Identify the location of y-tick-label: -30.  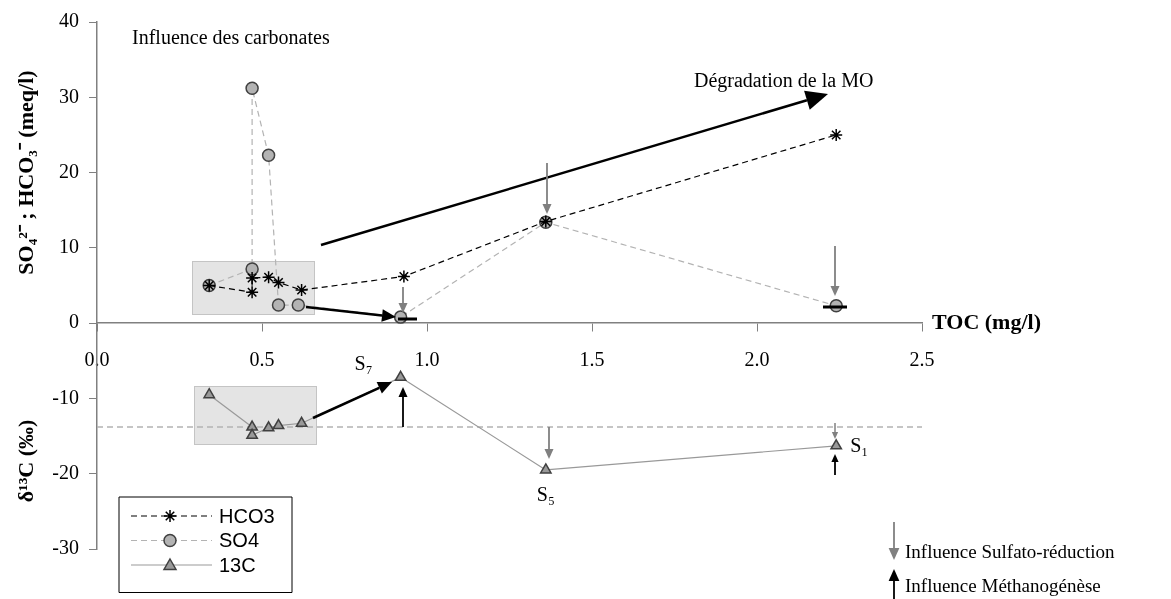
(65, 547).